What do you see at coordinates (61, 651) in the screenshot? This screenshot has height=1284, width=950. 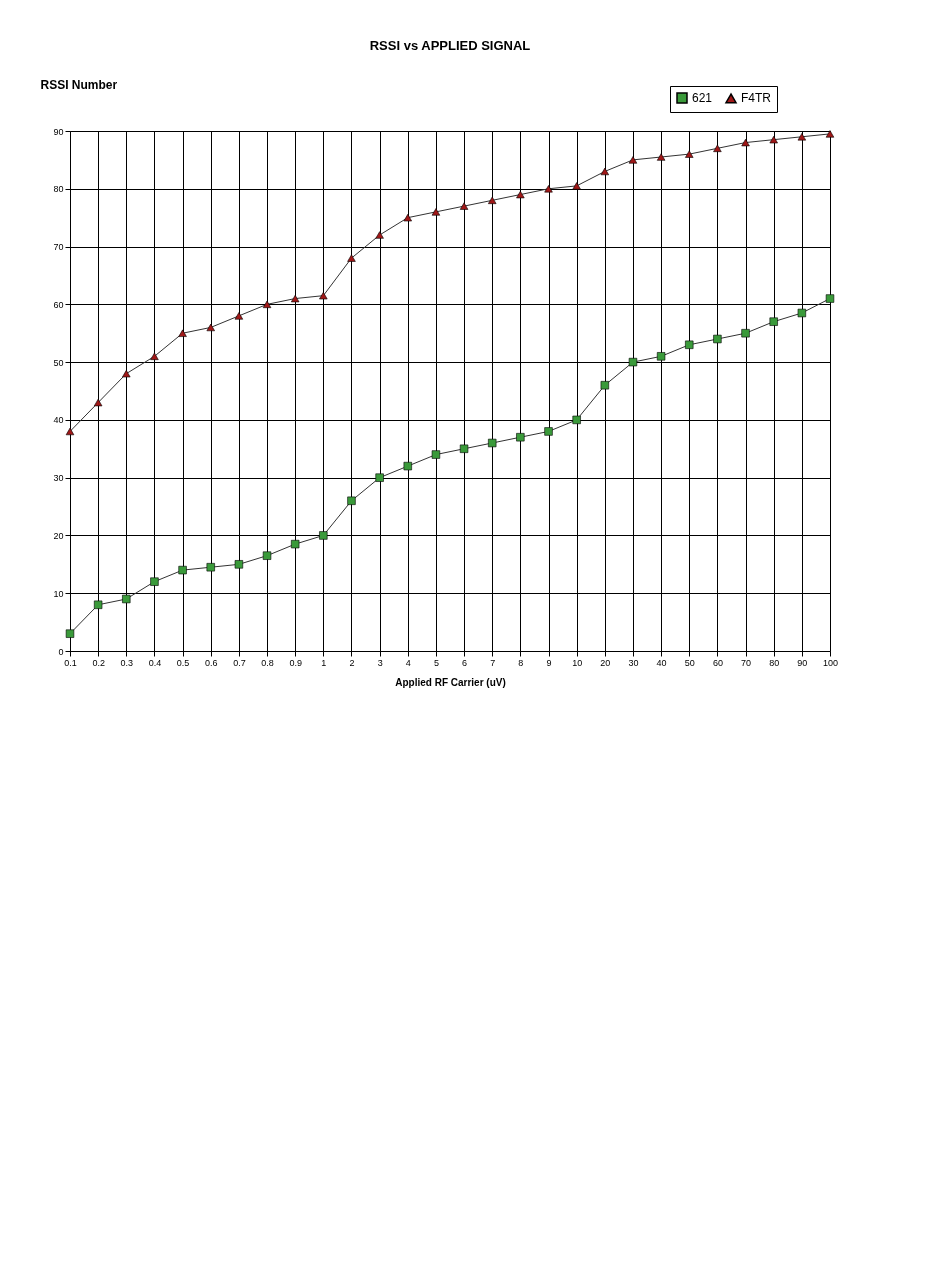 I see `y-tick-label: 0` at bounding box center [61, 651].